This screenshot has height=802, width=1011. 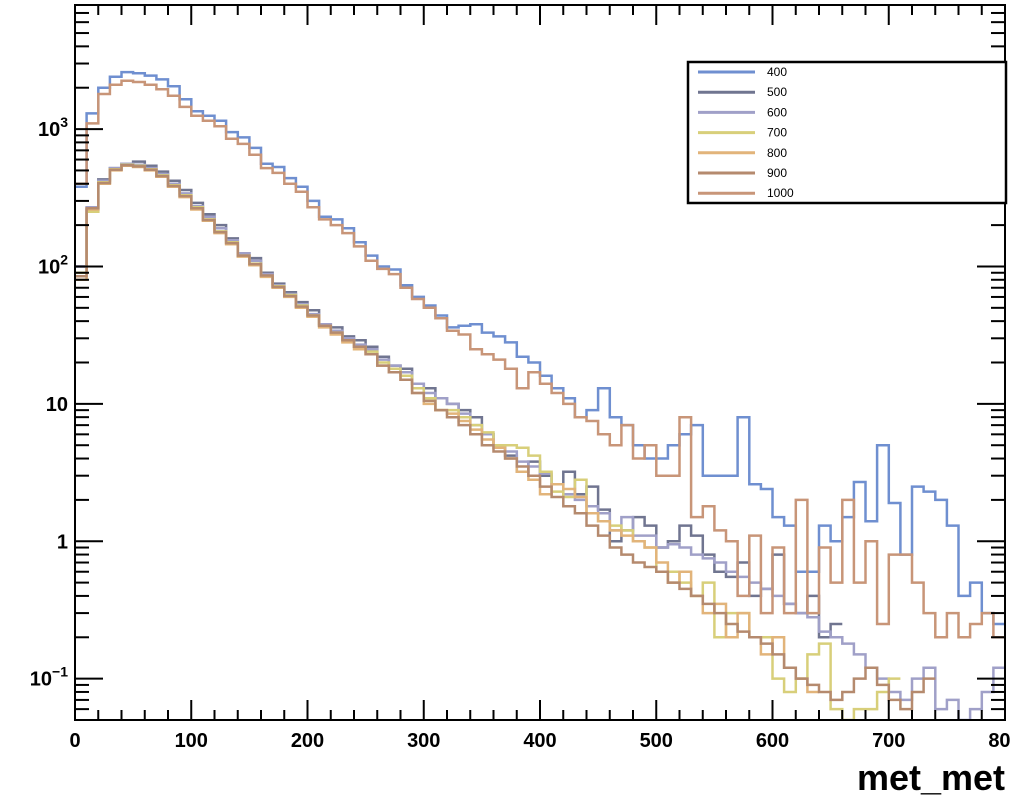 I want to click on legend-label-1000: 1000, so click(x=780, y=193).